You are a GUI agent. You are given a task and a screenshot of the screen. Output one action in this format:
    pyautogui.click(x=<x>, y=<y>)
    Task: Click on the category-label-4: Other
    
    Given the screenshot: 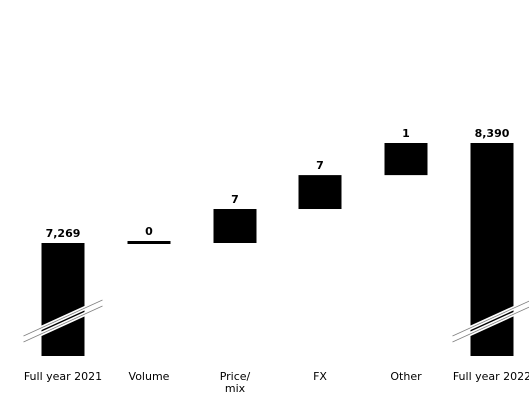 What is the action you would take?
    pyautogui.click(x=406, y=376)
    